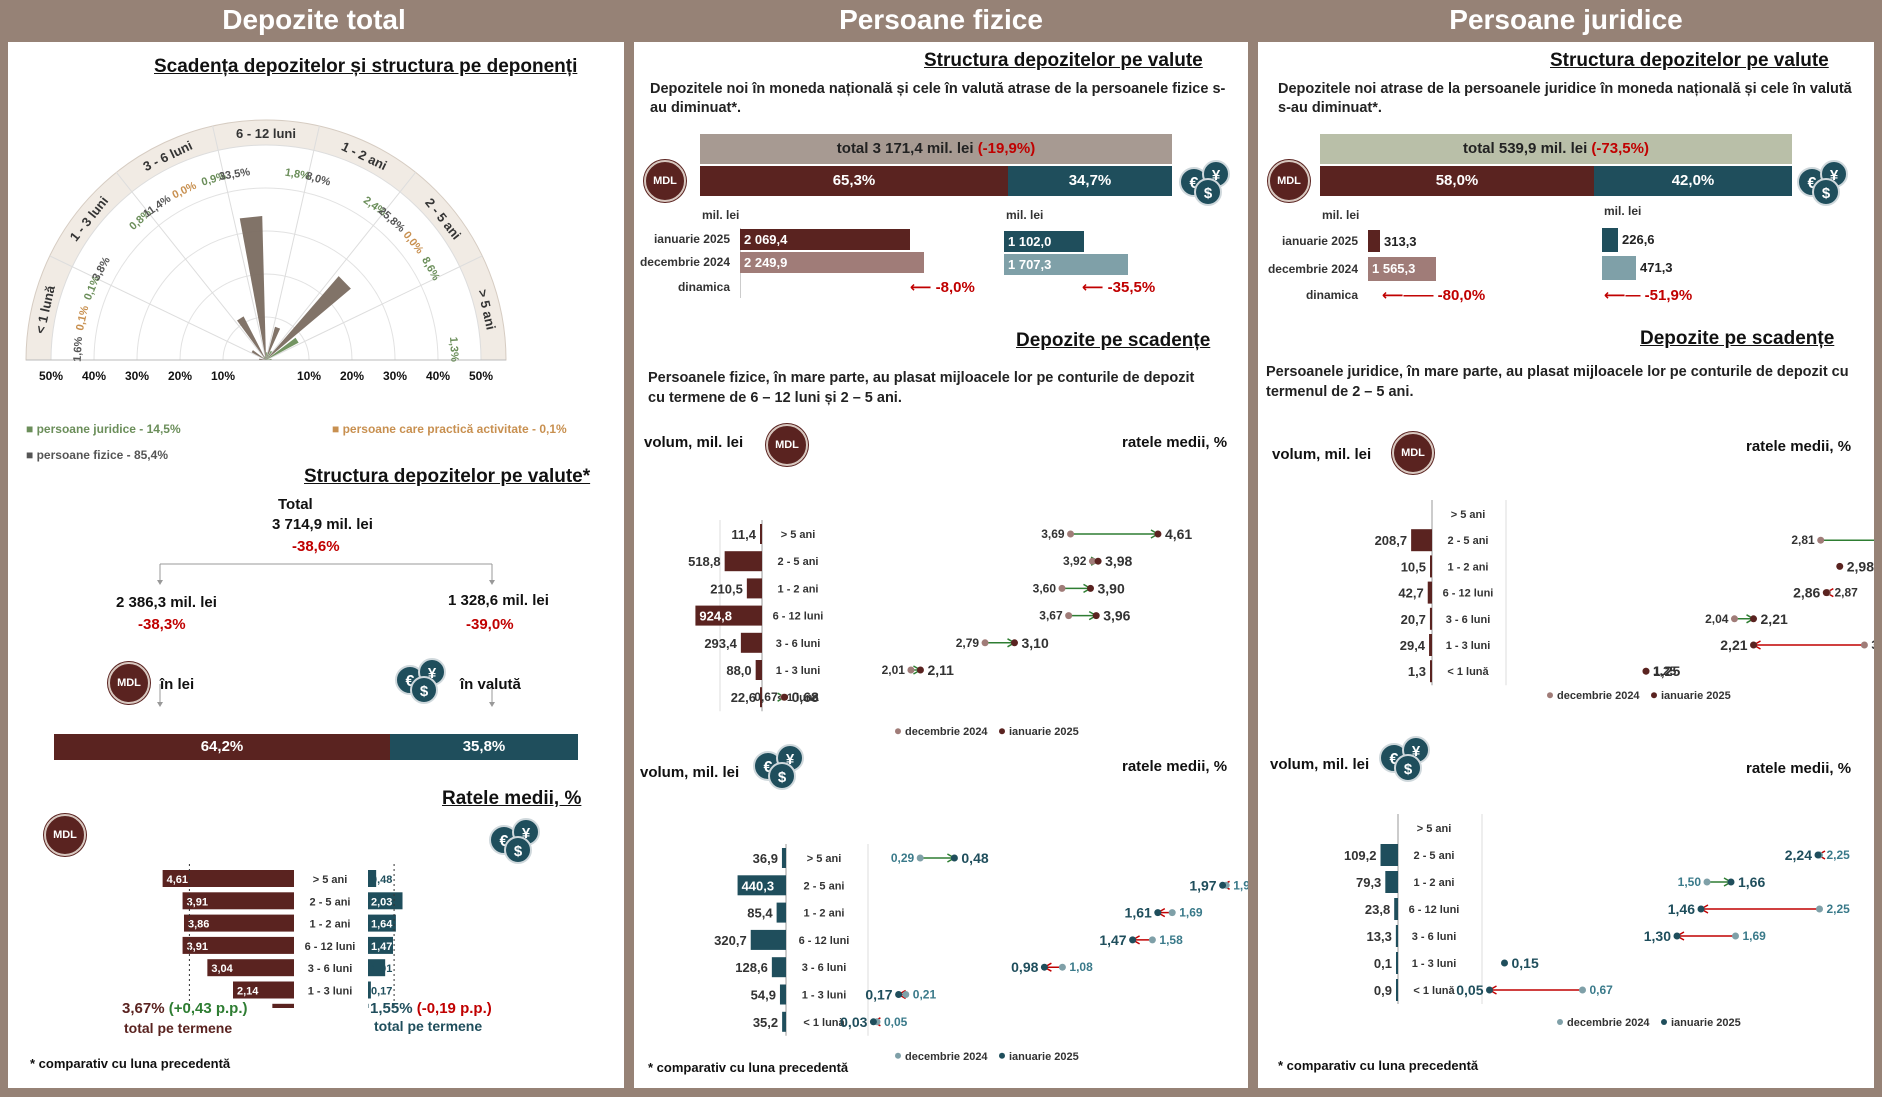  Describe the element at coordinates (1044, 1057) in the screenshot. I see `legend-label-jan: ianuarie 2025` at that location.